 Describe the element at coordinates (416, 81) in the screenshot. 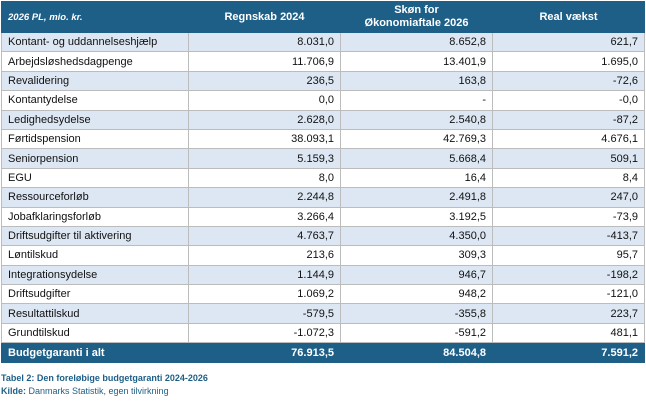

I see `cell-skoen-2026: 163,8` at that location.